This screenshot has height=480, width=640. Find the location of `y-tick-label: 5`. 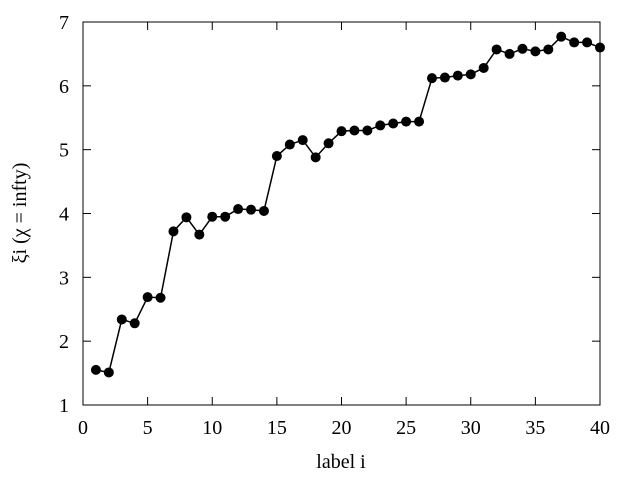

y-tick-label: 5 is located at coordinates (64, 151).